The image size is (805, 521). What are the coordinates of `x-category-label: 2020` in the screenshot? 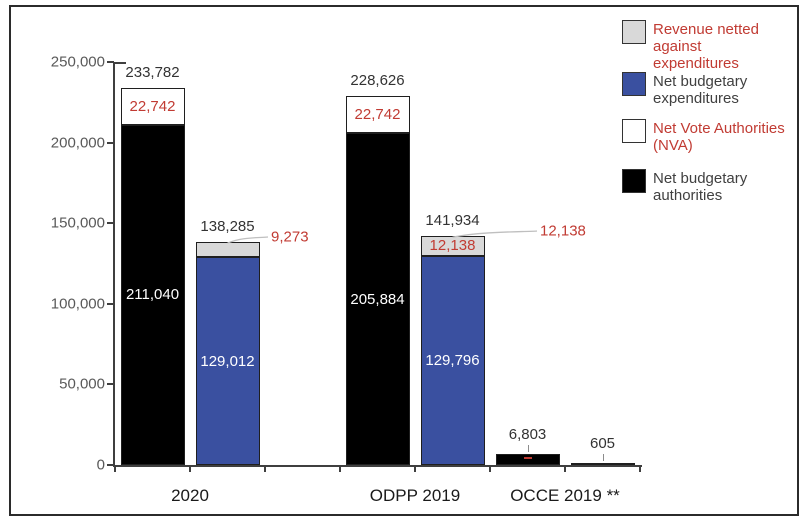 It's located at (190, 495).